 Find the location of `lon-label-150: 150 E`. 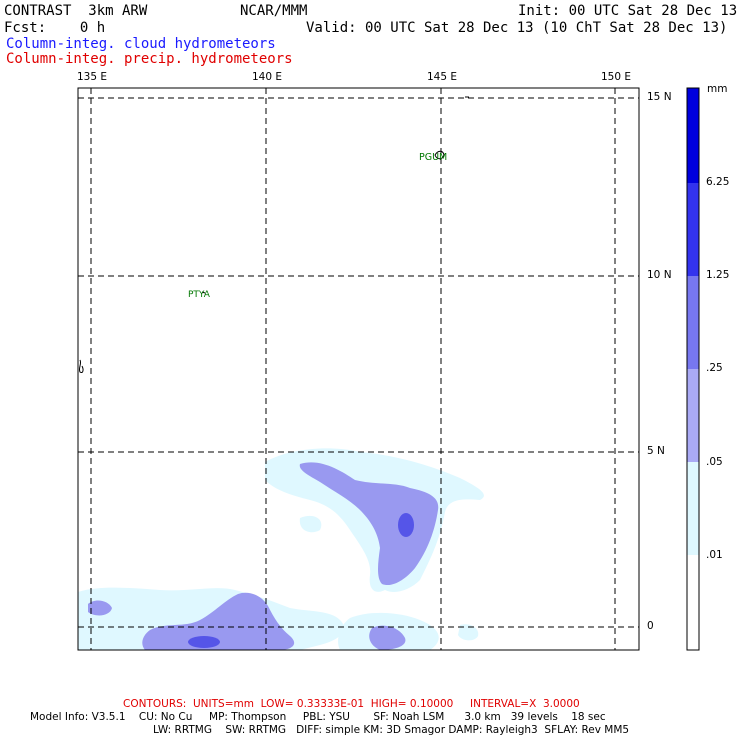

lon-label-150: 150 E is located at coordinates (616, 77).